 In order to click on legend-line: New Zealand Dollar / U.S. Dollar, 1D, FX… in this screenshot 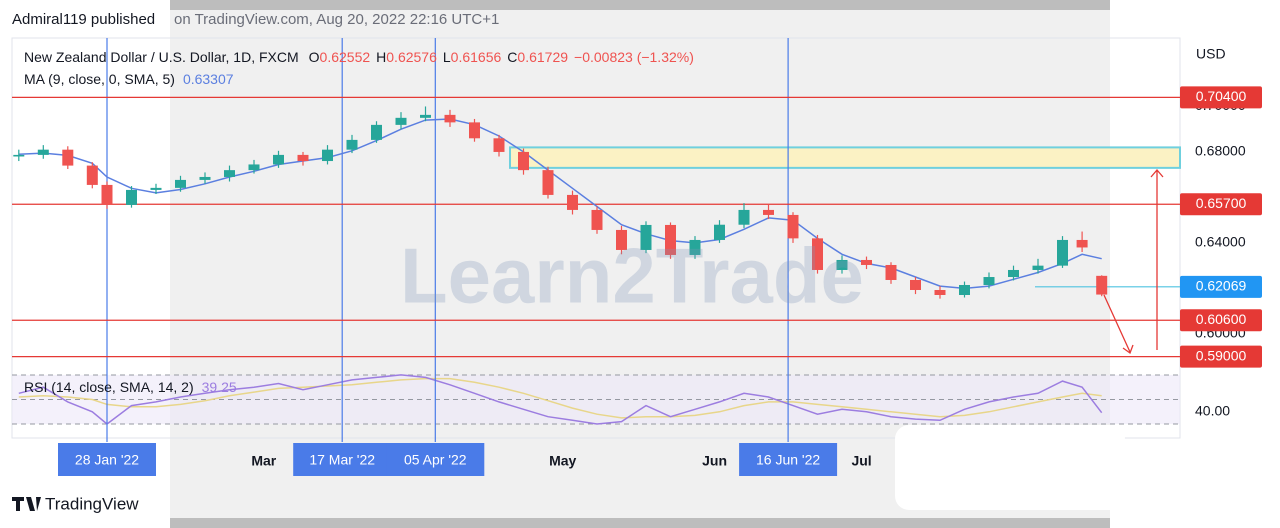, I will do `click(359, 57)`.